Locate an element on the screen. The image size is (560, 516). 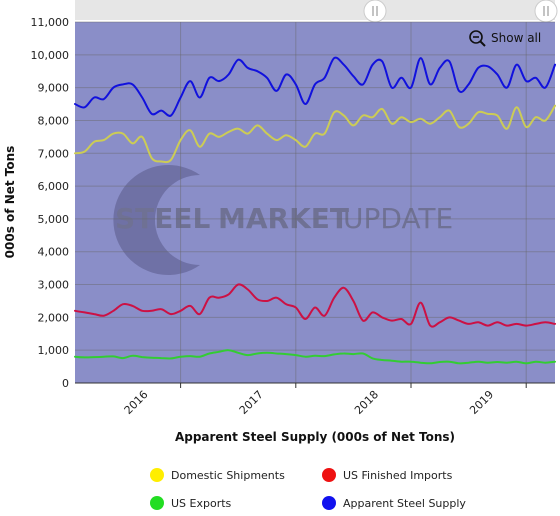
y-tick-label: 9,000 is located at coordinates (54, 88).